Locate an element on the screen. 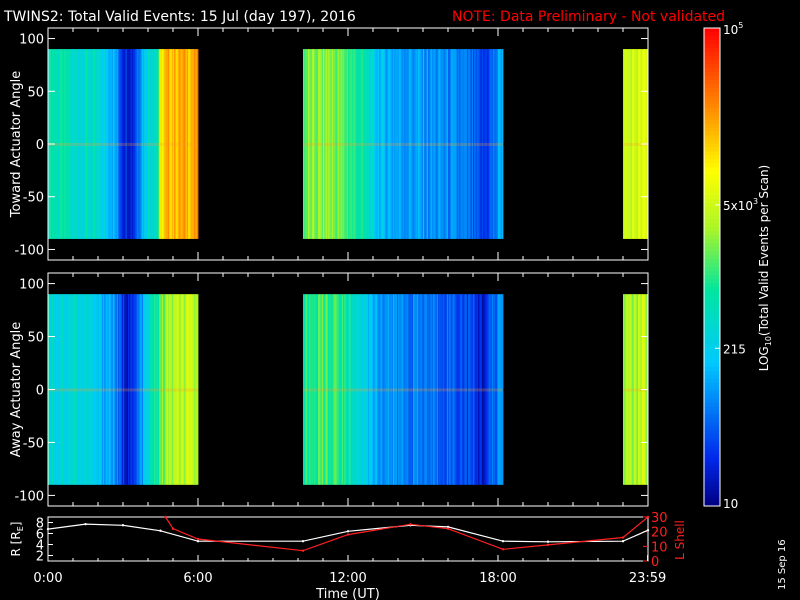 The width and height of the screenshot is (800, 600). zero-angle-band is located at coordinates (403, 144).